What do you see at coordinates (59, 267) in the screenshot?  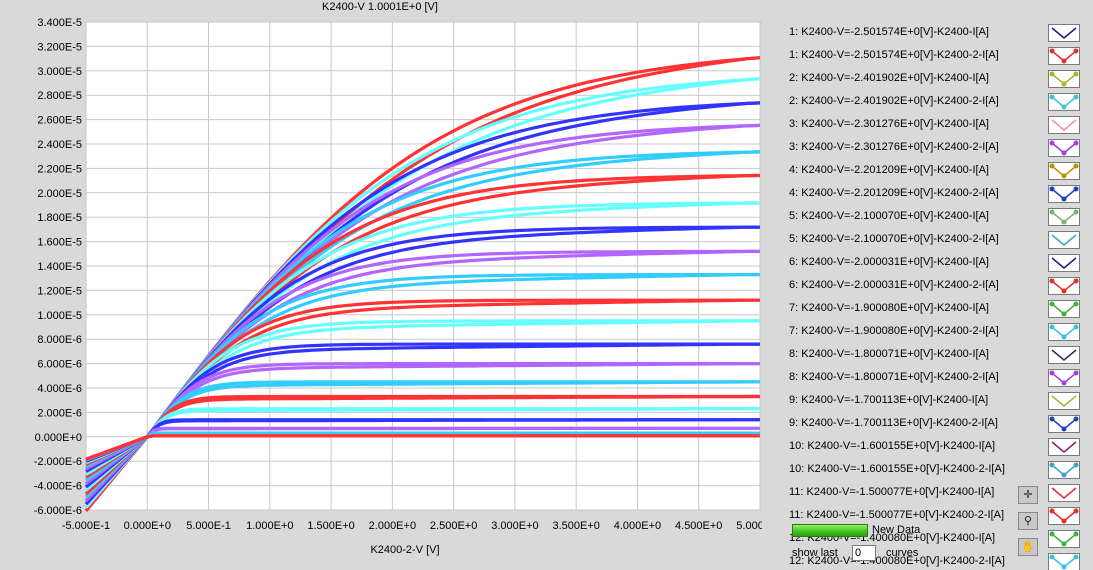 I see `y-tick-label: 1.400E-5` at bounding box center [59, 267].